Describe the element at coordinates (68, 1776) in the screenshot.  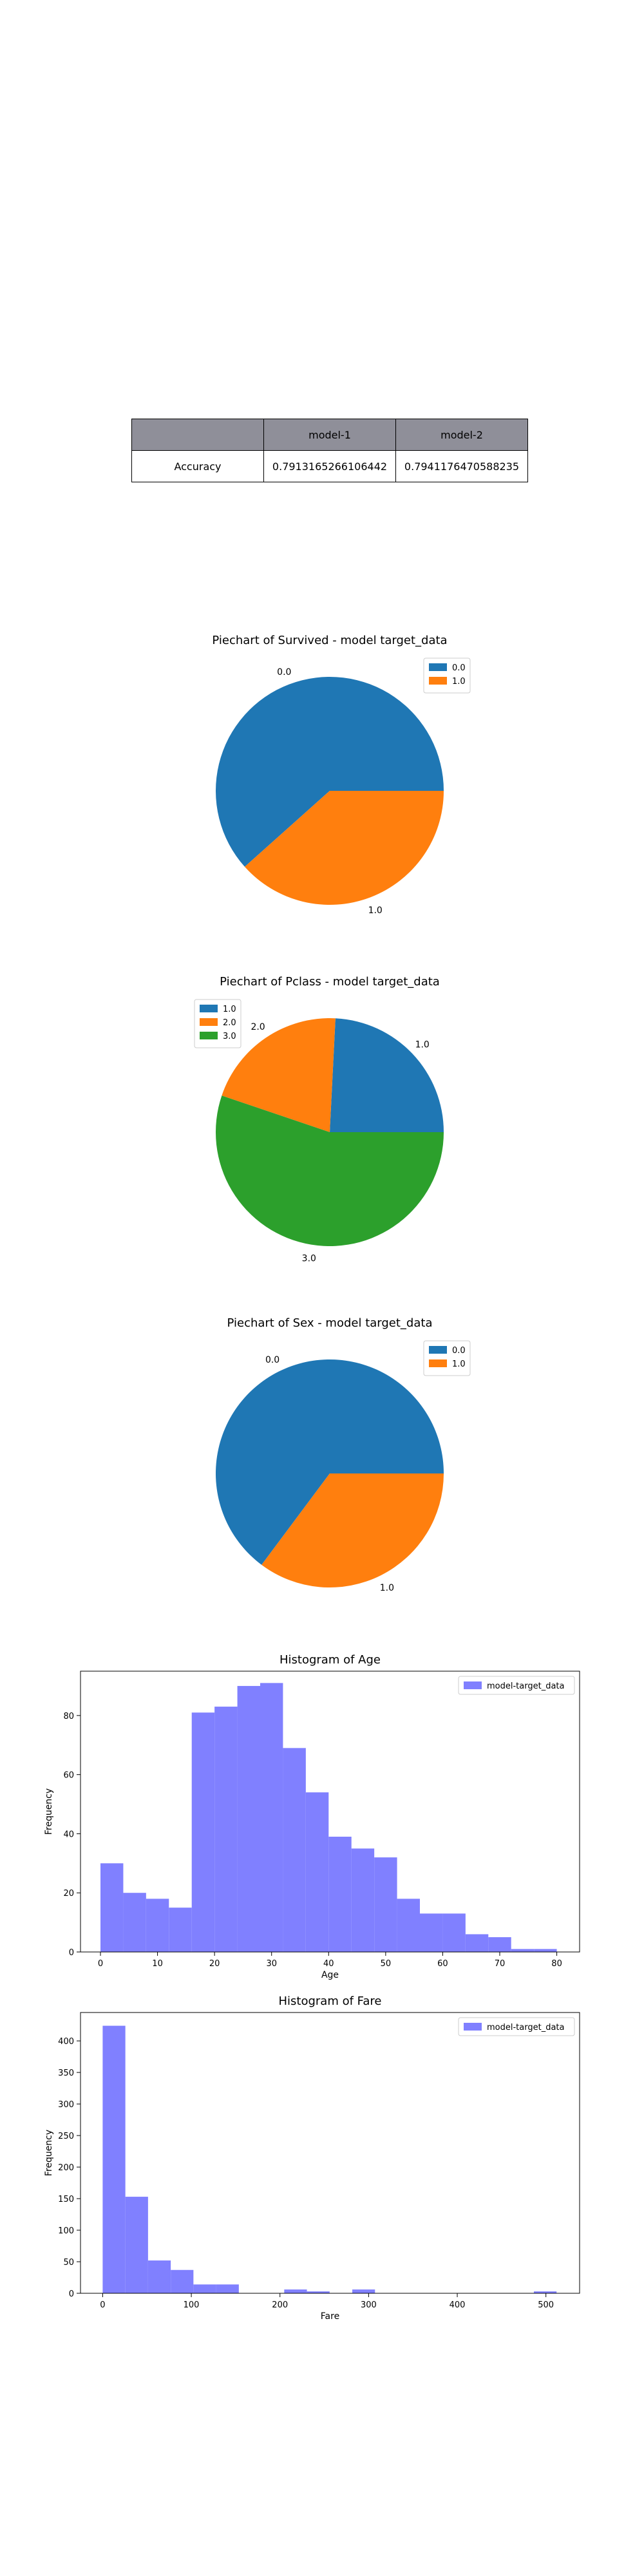
I see `y-tick-label: 60` at that location.